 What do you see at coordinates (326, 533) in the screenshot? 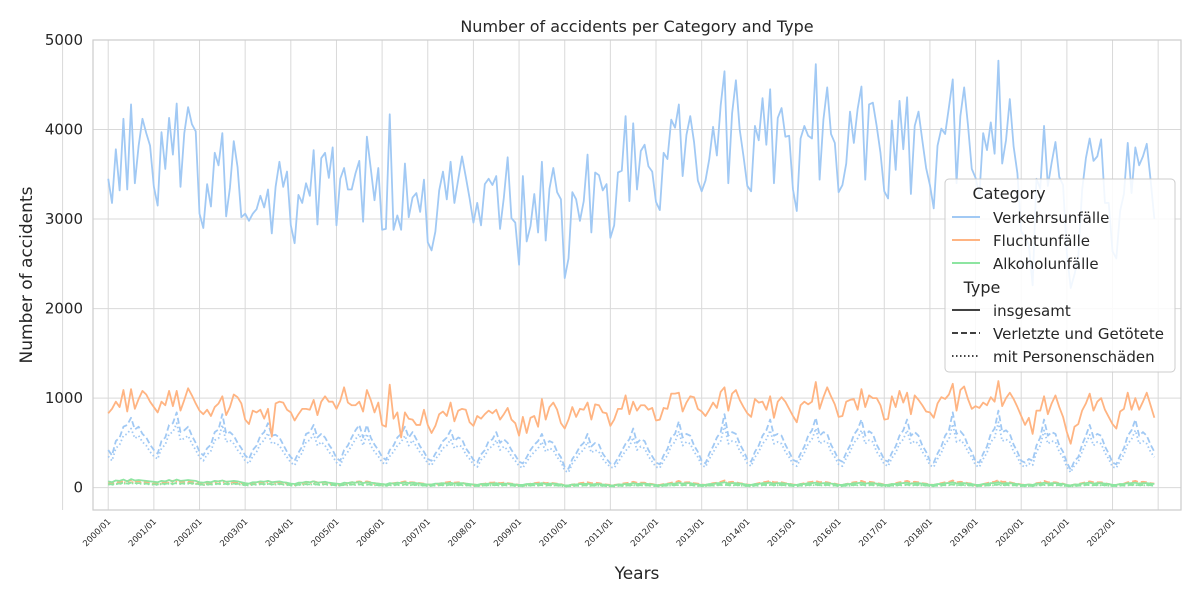
I see `x-tick-label: 2005/01` at bounding box center [326, 533].